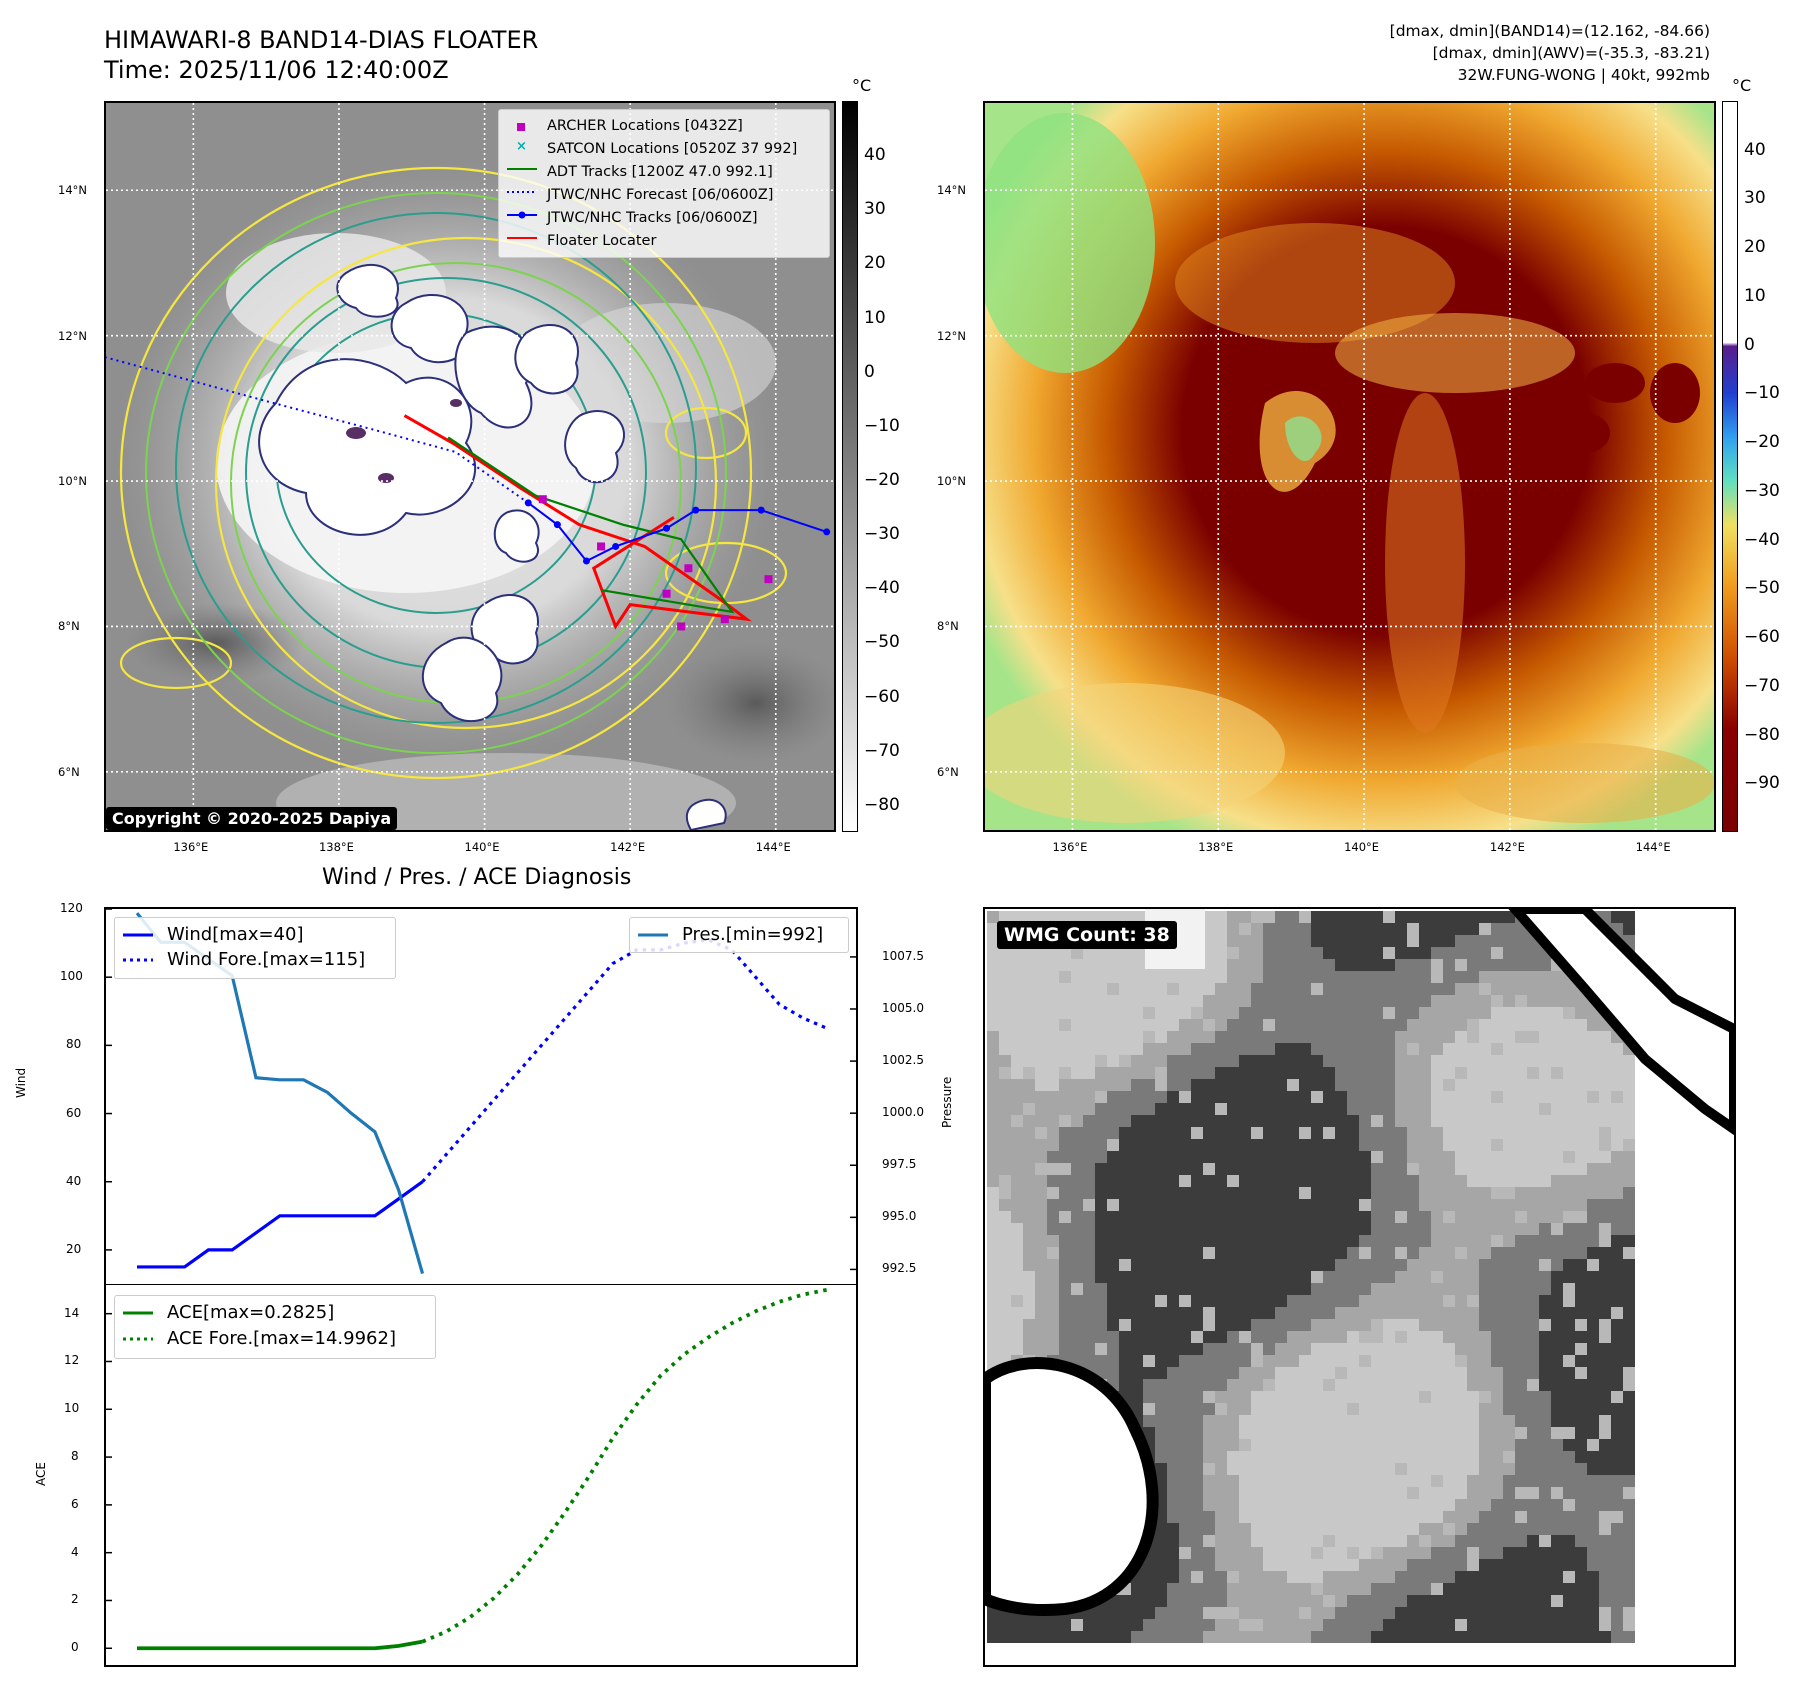 This screenshot has width=1797, height=1690. What do you see at coordinates (899, 1268) in the screenshot?
I see `pressure-tick-label: 992.5` at bounding box center [899, 1268].